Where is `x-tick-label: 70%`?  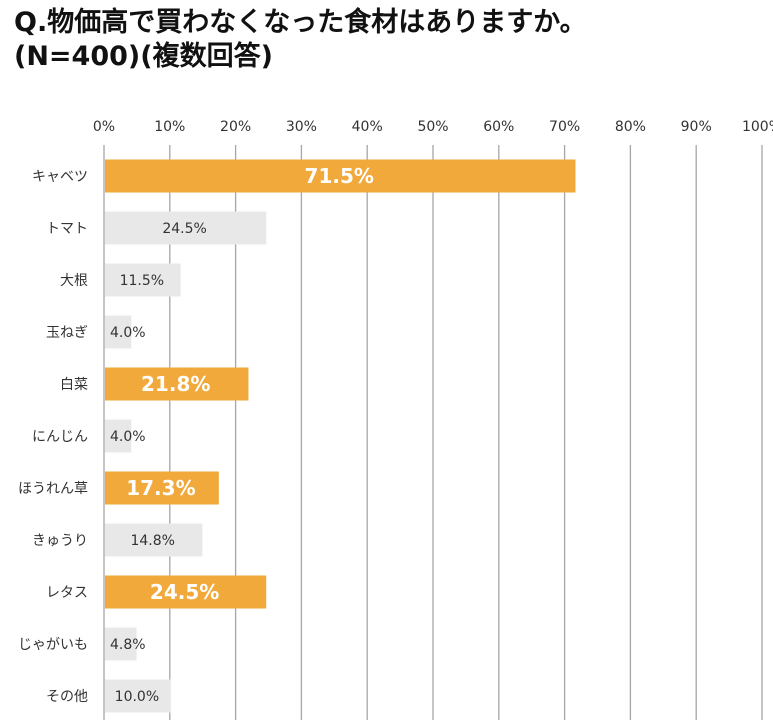
x-tick-label: 70% is located at coordinates (564, 127).